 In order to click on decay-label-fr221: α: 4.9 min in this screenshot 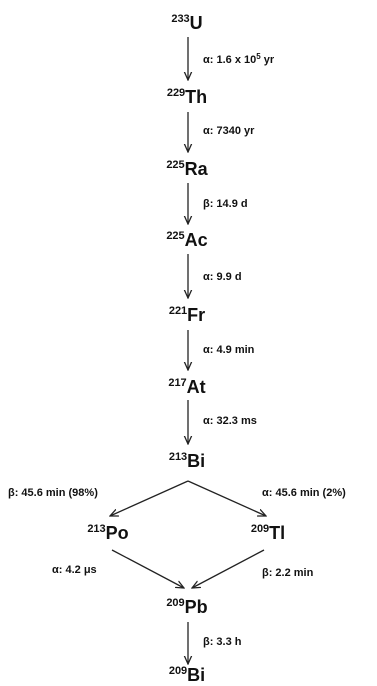, I will do `click(229, 350)`.